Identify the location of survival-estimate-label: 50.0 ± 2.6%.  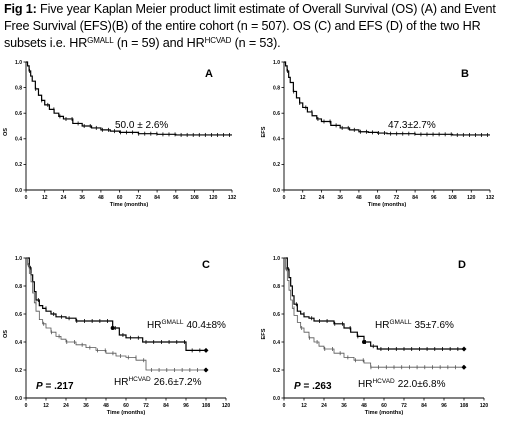
(141, 125).